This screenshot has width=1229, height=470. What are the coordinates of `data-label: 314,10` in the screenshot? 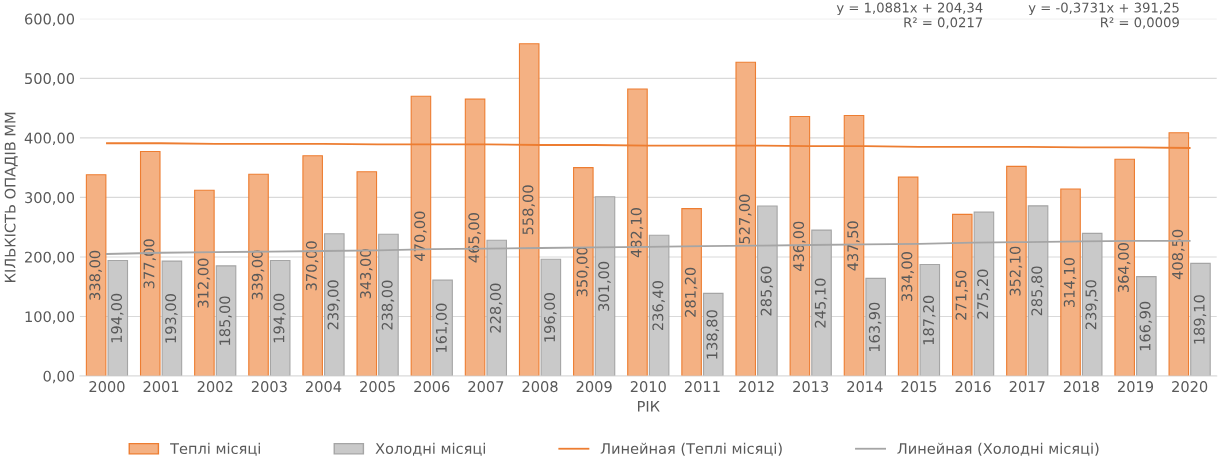 It's located at (1070, 282).